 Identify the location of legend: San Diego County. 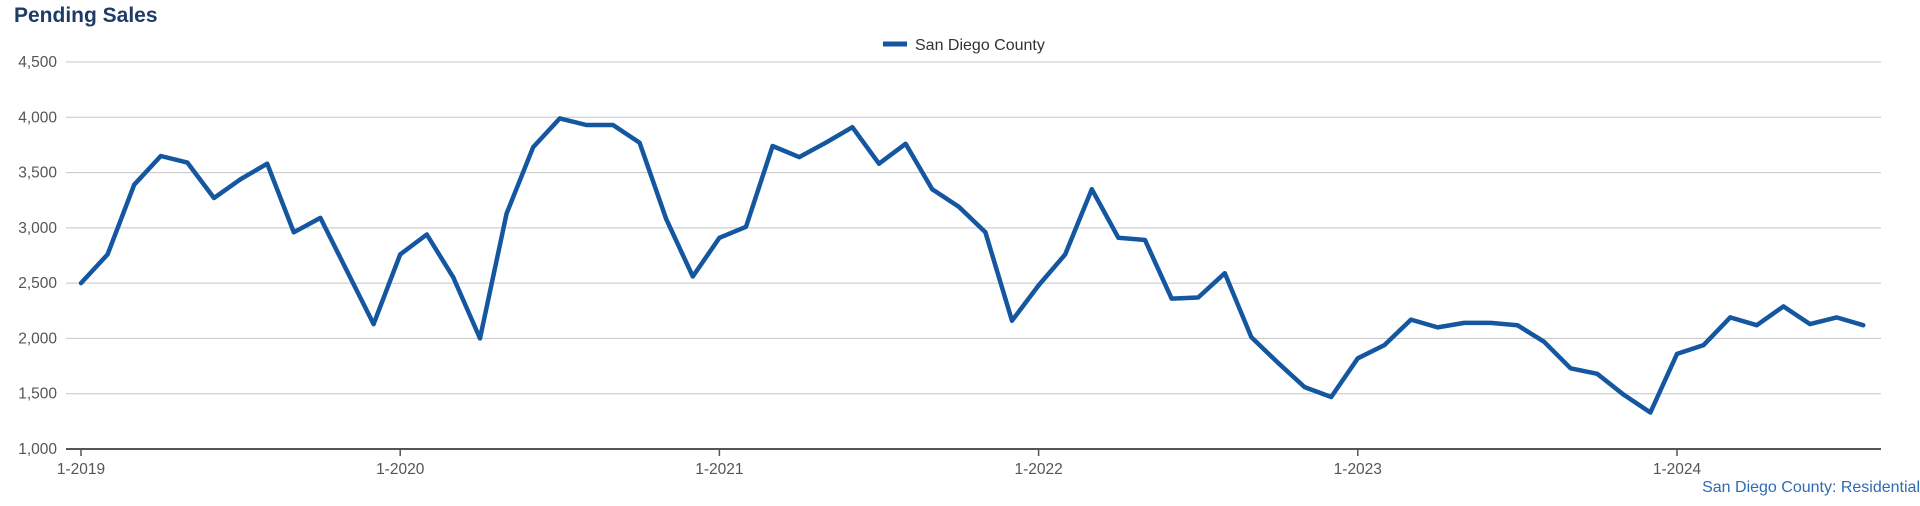
(964, 45).